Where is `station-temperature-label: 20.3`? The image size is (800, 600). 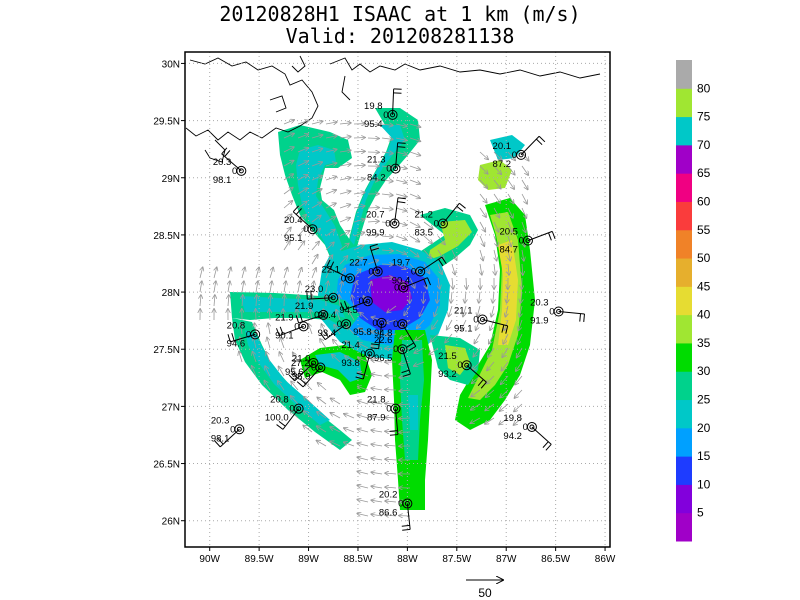
station-temperature-label: 20.3 is located at coordinates (539, 303).